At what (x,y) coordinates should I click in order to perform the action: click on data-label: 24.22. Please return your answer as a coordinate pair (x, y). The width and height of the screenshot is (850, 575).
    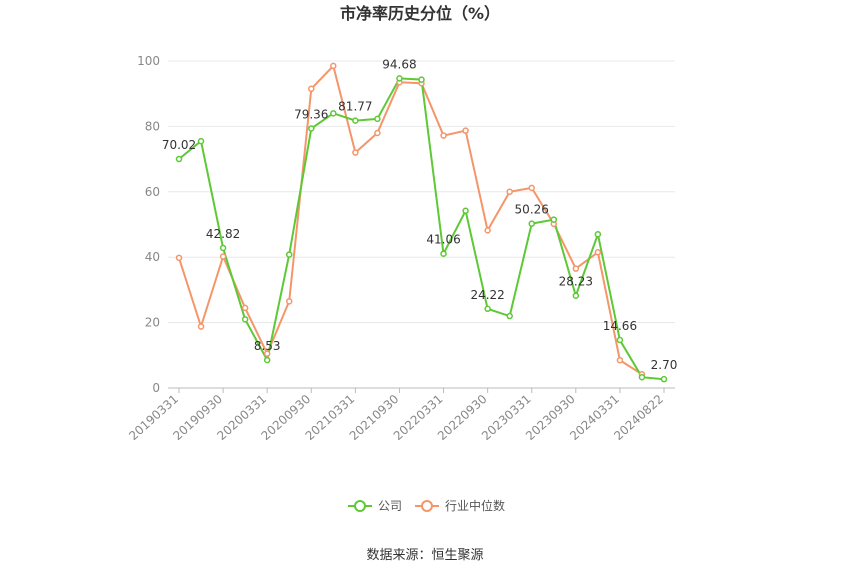
    Looking at the image, I should click on (487, 295).